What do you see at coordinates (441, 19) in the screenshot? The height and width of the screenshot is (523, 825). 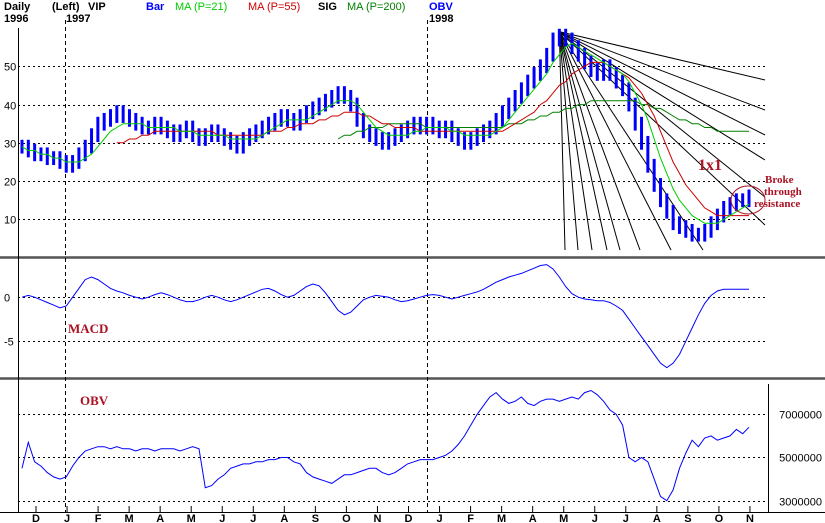 I see `year-right-label: 1998` at bounding box center [441, 19].